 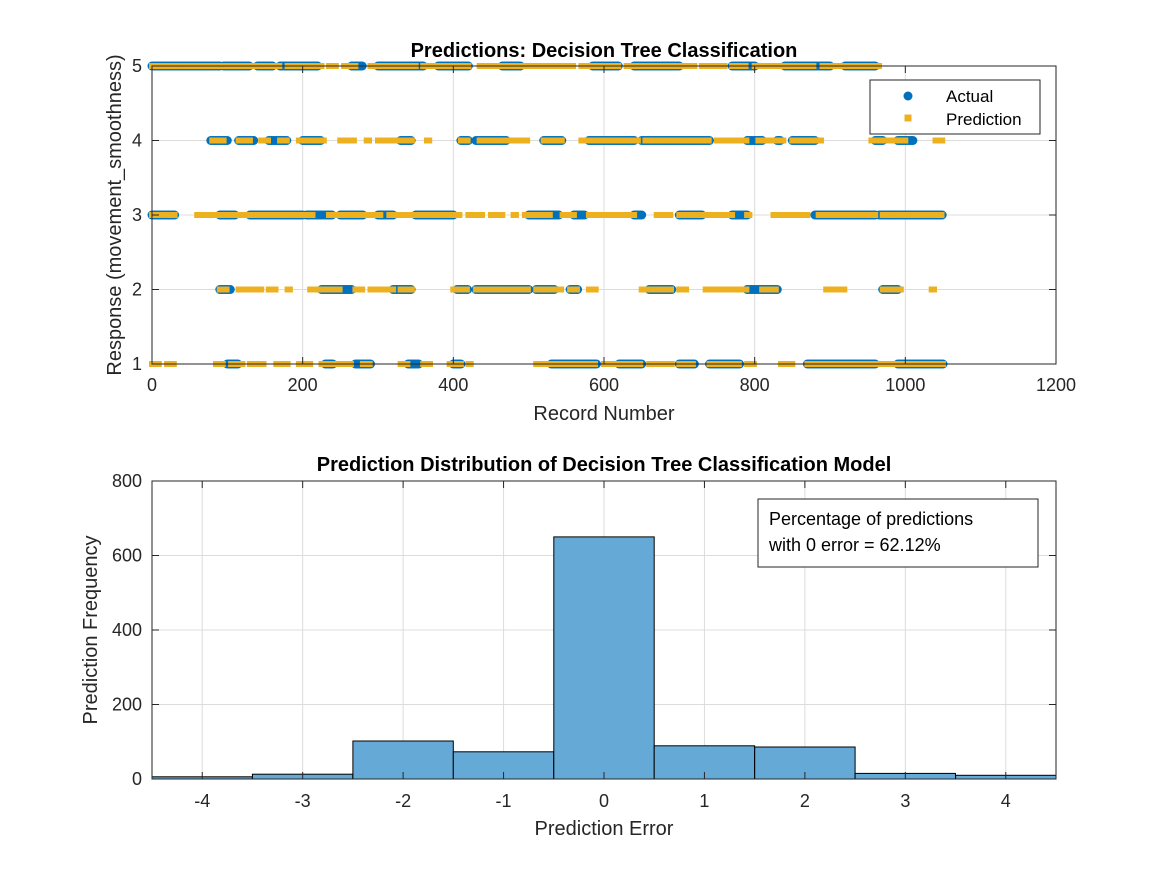 I want to click on scatter-x-tick-label: 0, so click(x=152, y=385).